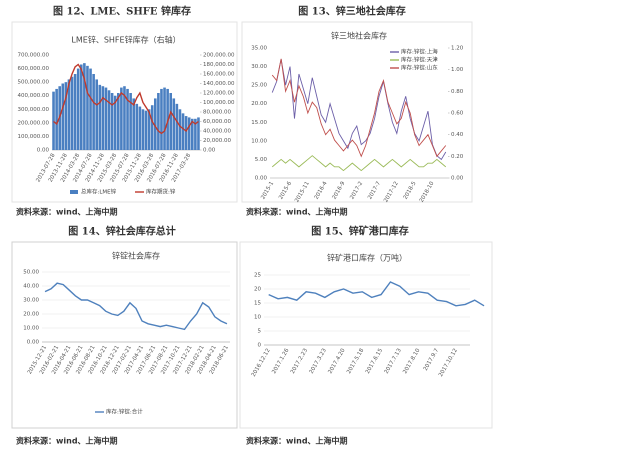 This screenshot has width=642, height=467. I want to click on y2-tick-label: 40,000.00, so click(217, 132).